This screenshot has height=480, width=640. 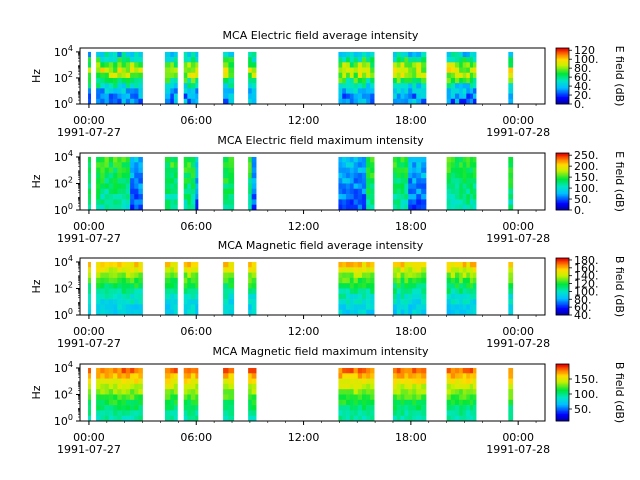 I want to click on colorbar-tick-label: 80., so click(x=583, y=68).